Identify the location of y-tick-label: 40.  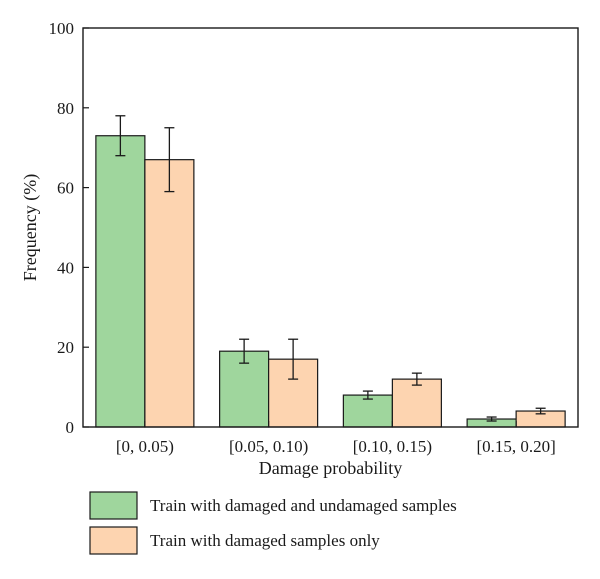
(65, 267).